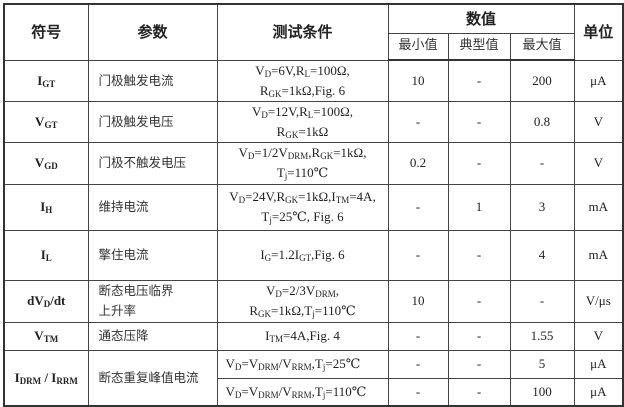  What do you see at coordinates (481, 18) in the screenshot?
I see `header-values: 数值` at bounding box center [481, 18].